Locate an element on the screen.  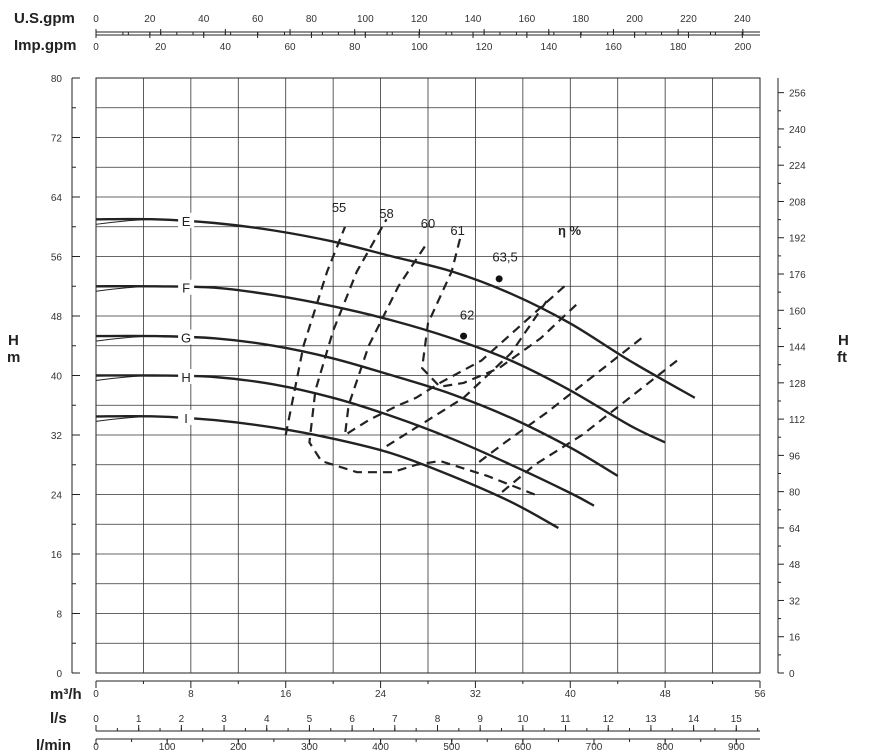
y-tick-label-m: 80 is located at coordinates (57, 79).